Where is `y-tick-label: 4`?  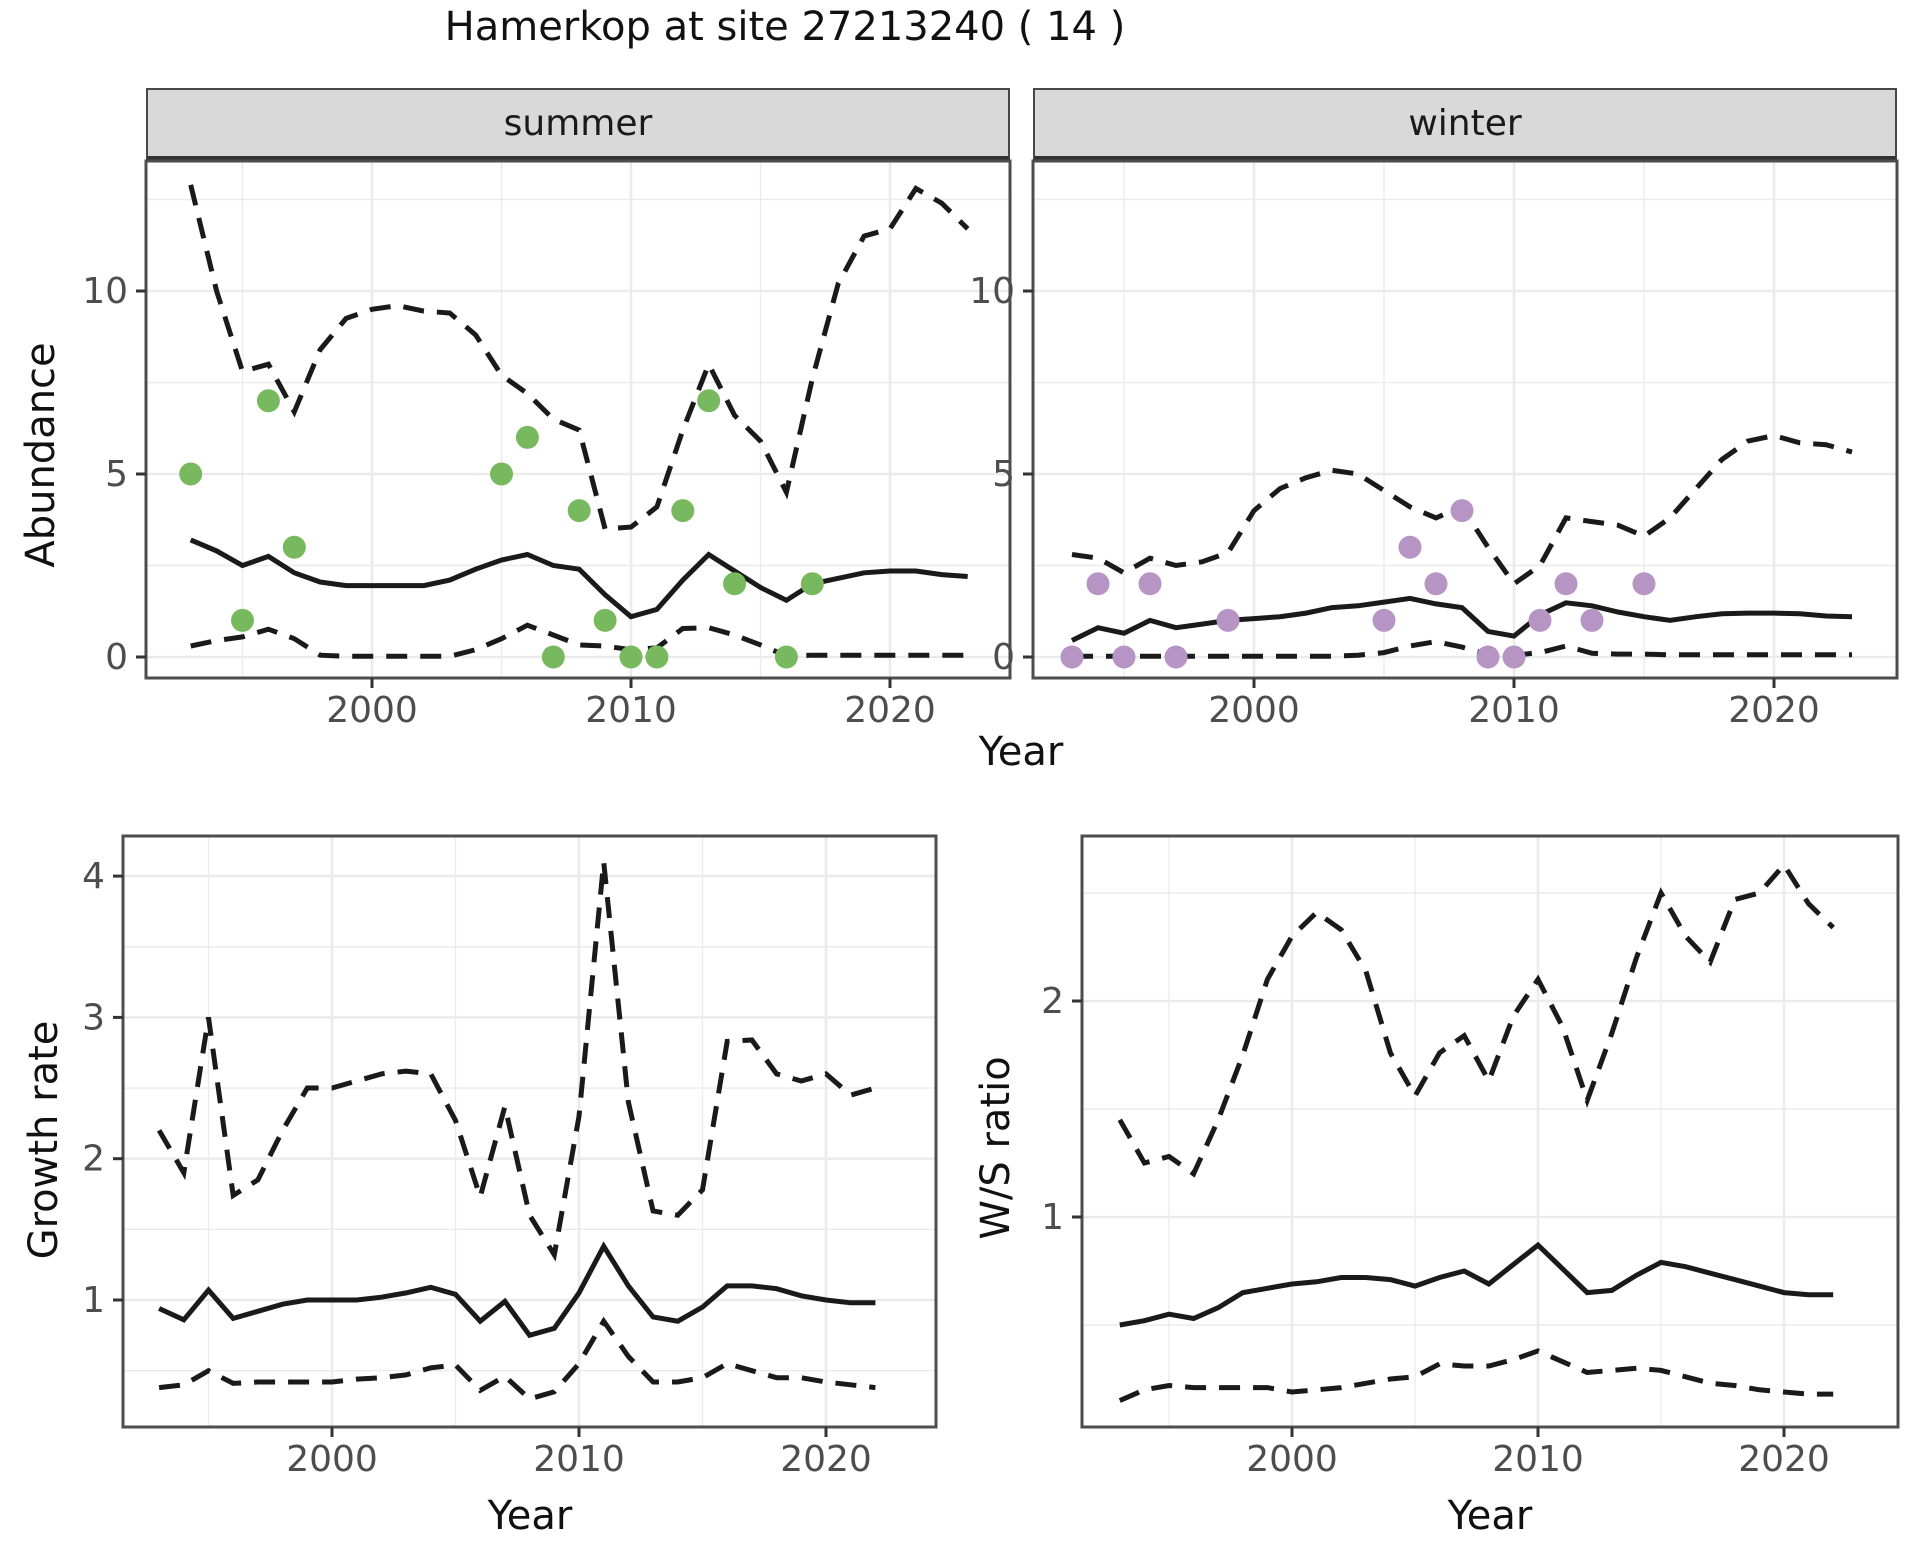
y-tick-label: 4 is located at coordinates (93, 876).